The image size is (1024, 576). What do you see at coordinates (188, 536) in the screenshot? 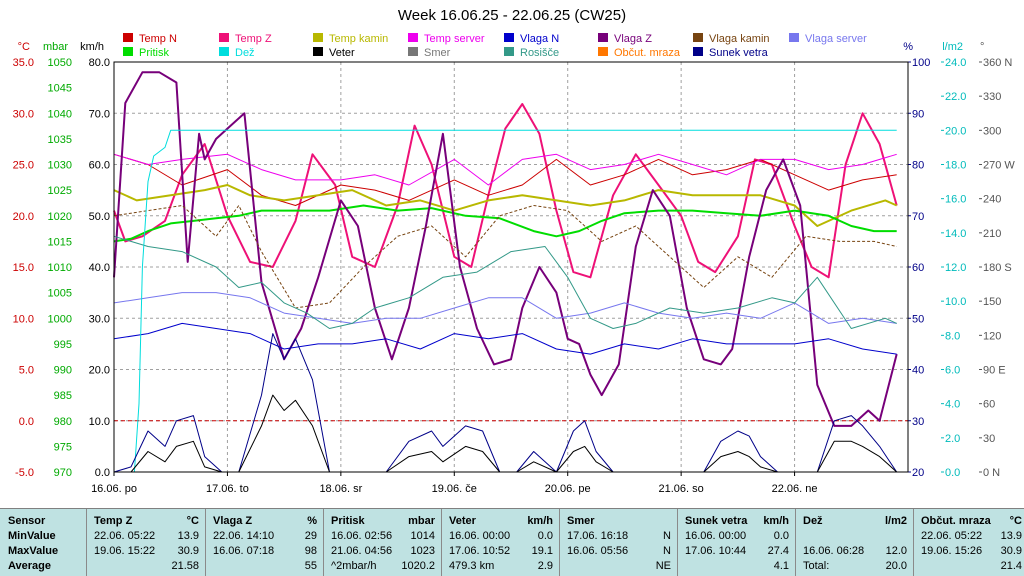
I see `temp-z-min-value: 13.9` at bounding box center [188, 536].